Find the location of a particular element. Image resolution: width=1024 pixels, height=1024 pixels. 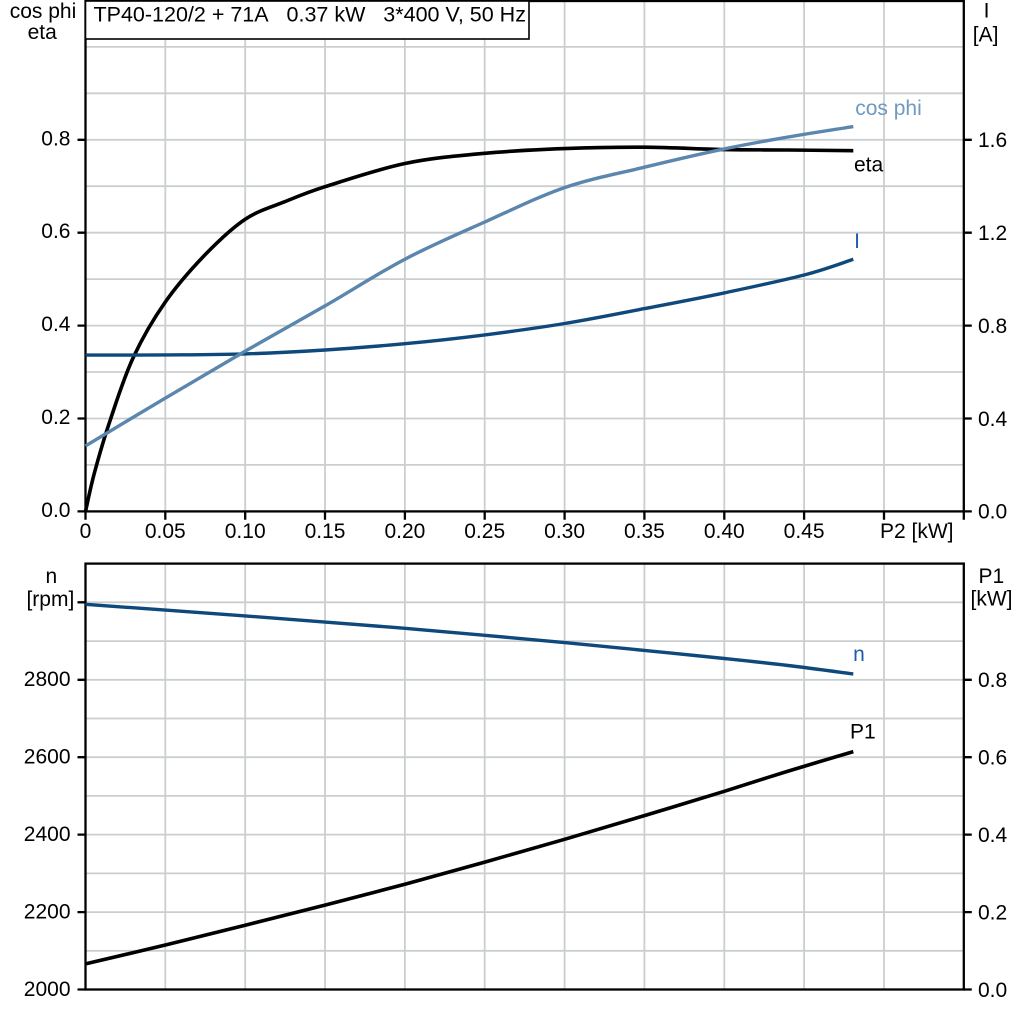

svg-text: 0.10 is located at coordinates (245, 531).